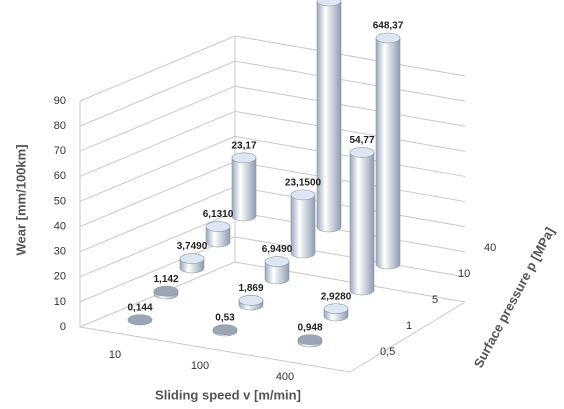  Describe the element at coordinates (20, 199) in the screenshot. I see `y-axis-title: Wear [mm/100km]` at that location.